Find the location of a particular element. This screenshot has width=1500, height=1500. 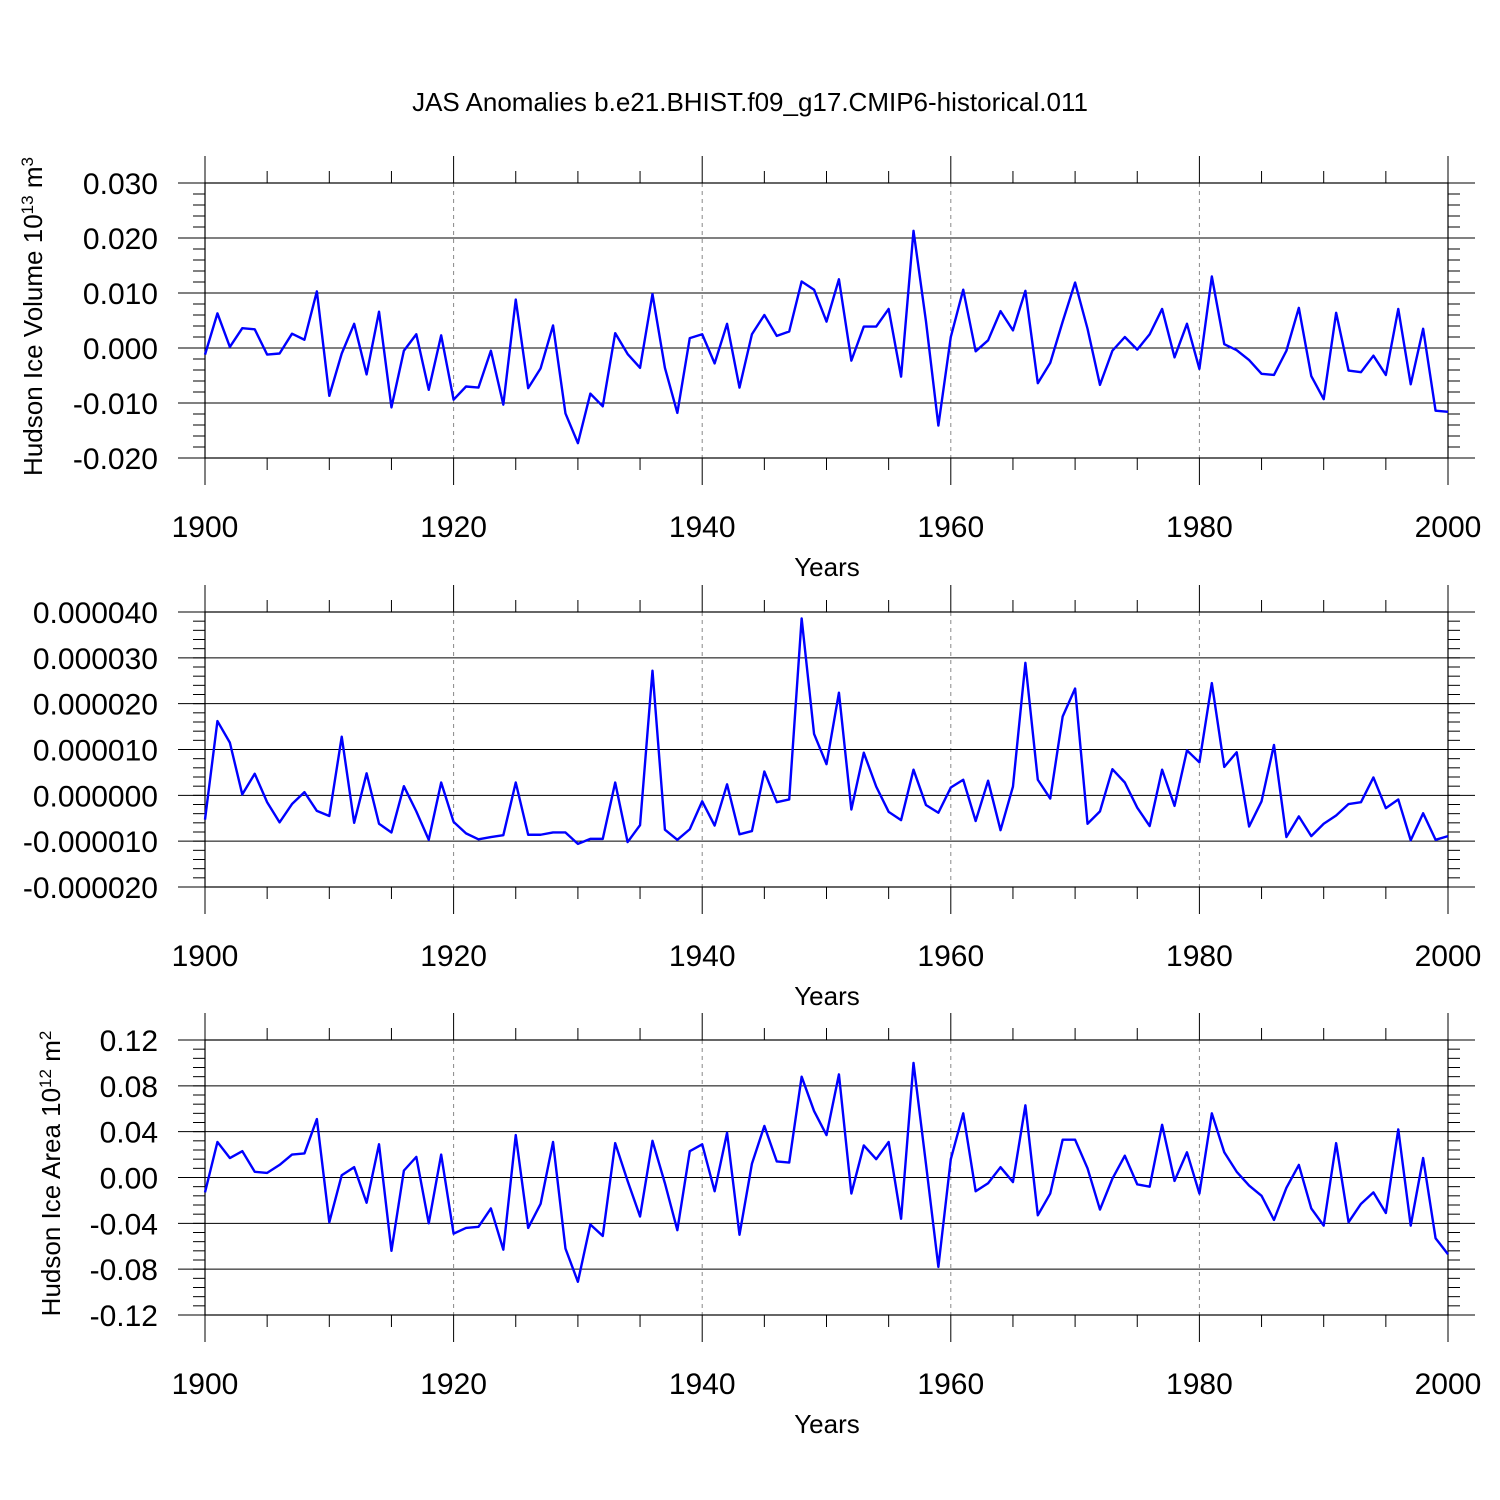

y-axis-label-exp: 12 is located at coordinates (45, 1078).